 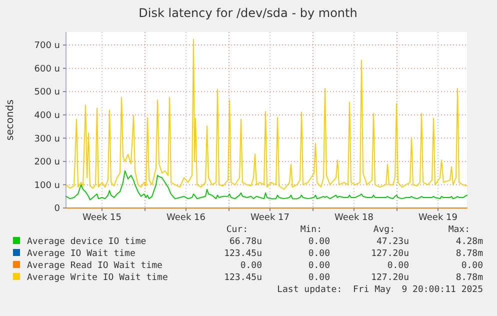 What do you see at coordinates (311, 230) in the screenshot?
I see `text: Min:` at bounding box center [311, 230].